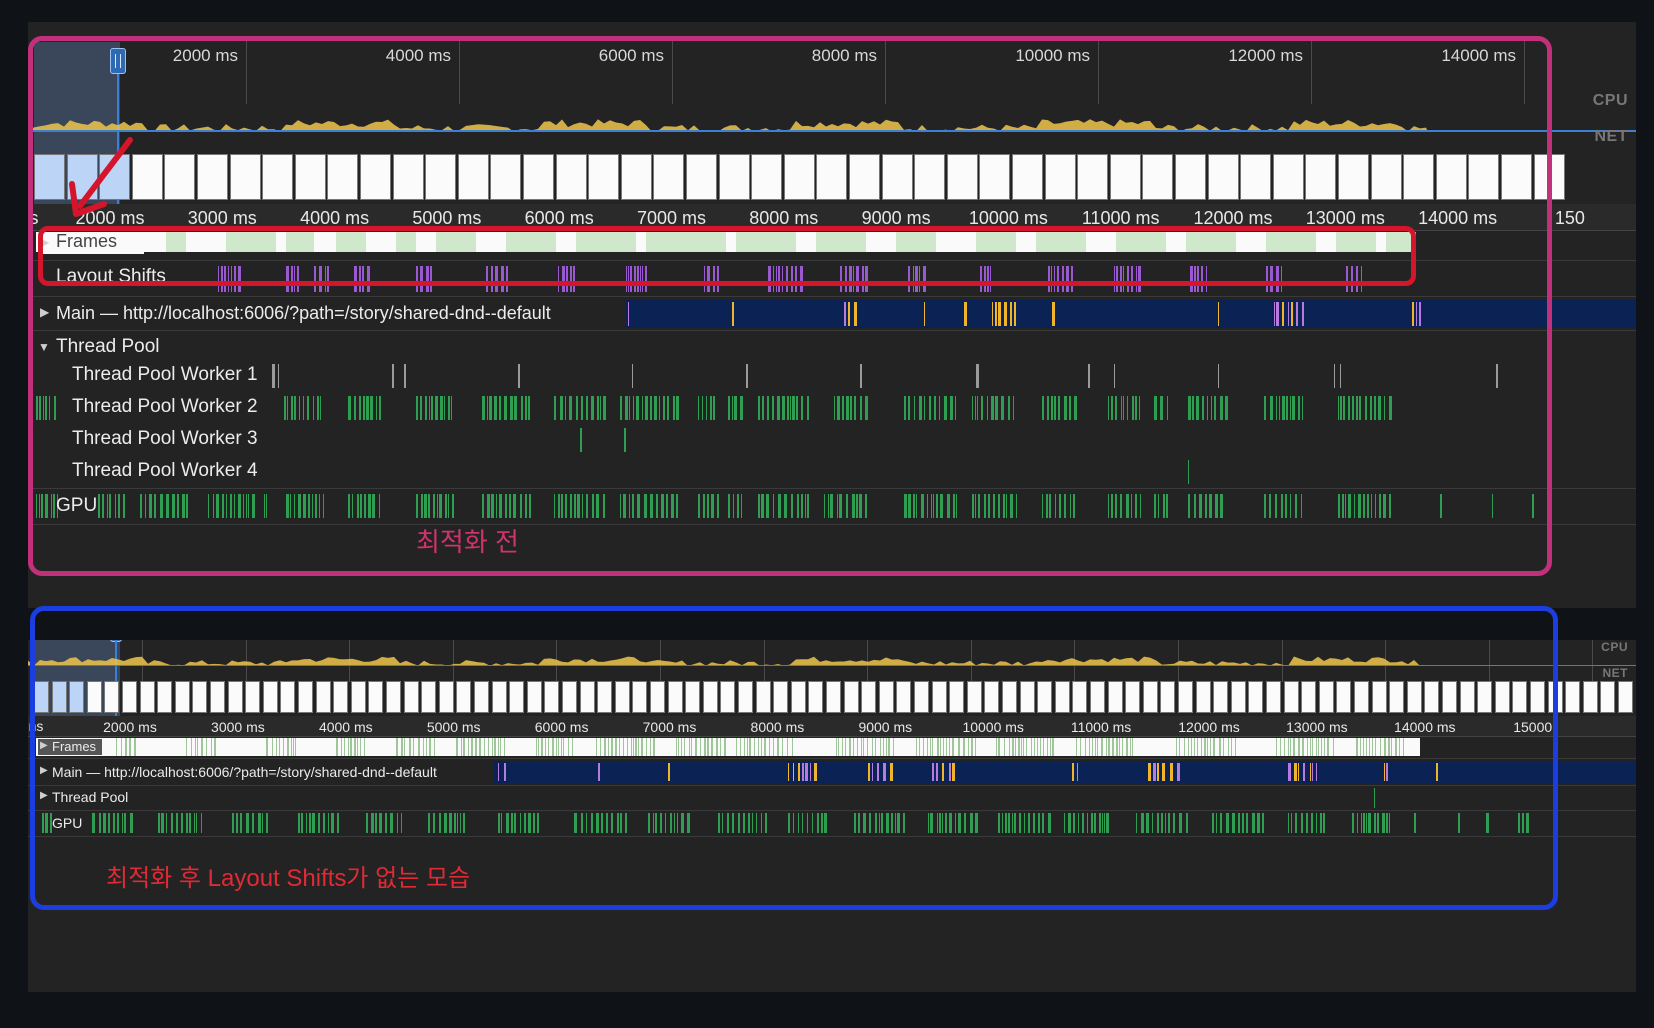 Image resolution: width=1654 pixels, height=1028 pixels. What do you see at coordinates (832, 472) in the screenshot?
I see `worker-4-track` at bounding box center [832, 472].